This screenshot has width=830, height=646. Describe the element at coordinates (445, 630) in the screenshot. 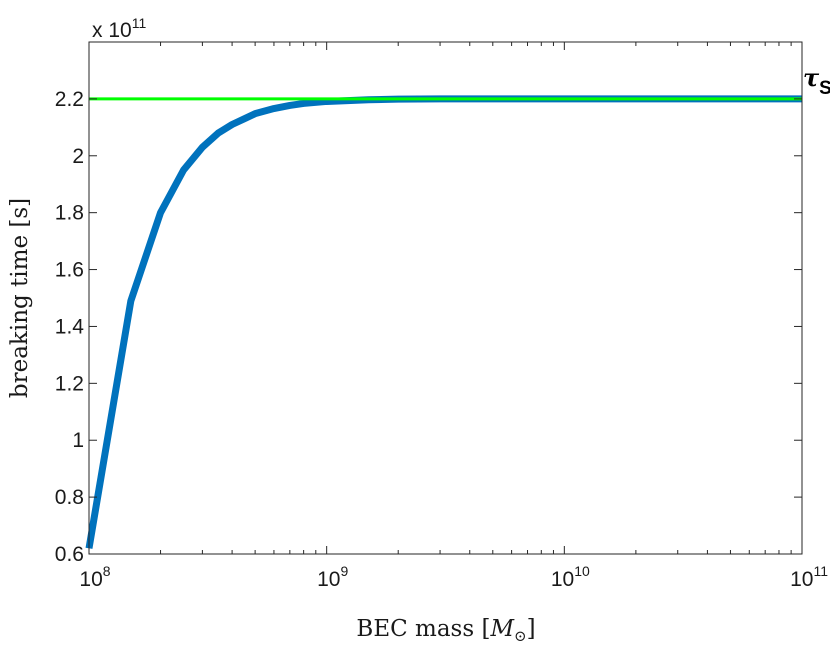

I see `x-axis-label: BEC mass [M⊙]` at that location.